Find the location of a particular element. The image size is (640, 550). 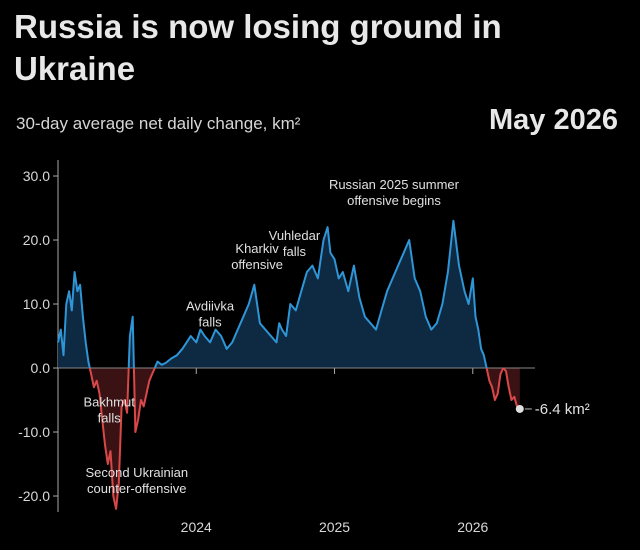

x-tick-label: 2024 is located at coordinates (196, 527).